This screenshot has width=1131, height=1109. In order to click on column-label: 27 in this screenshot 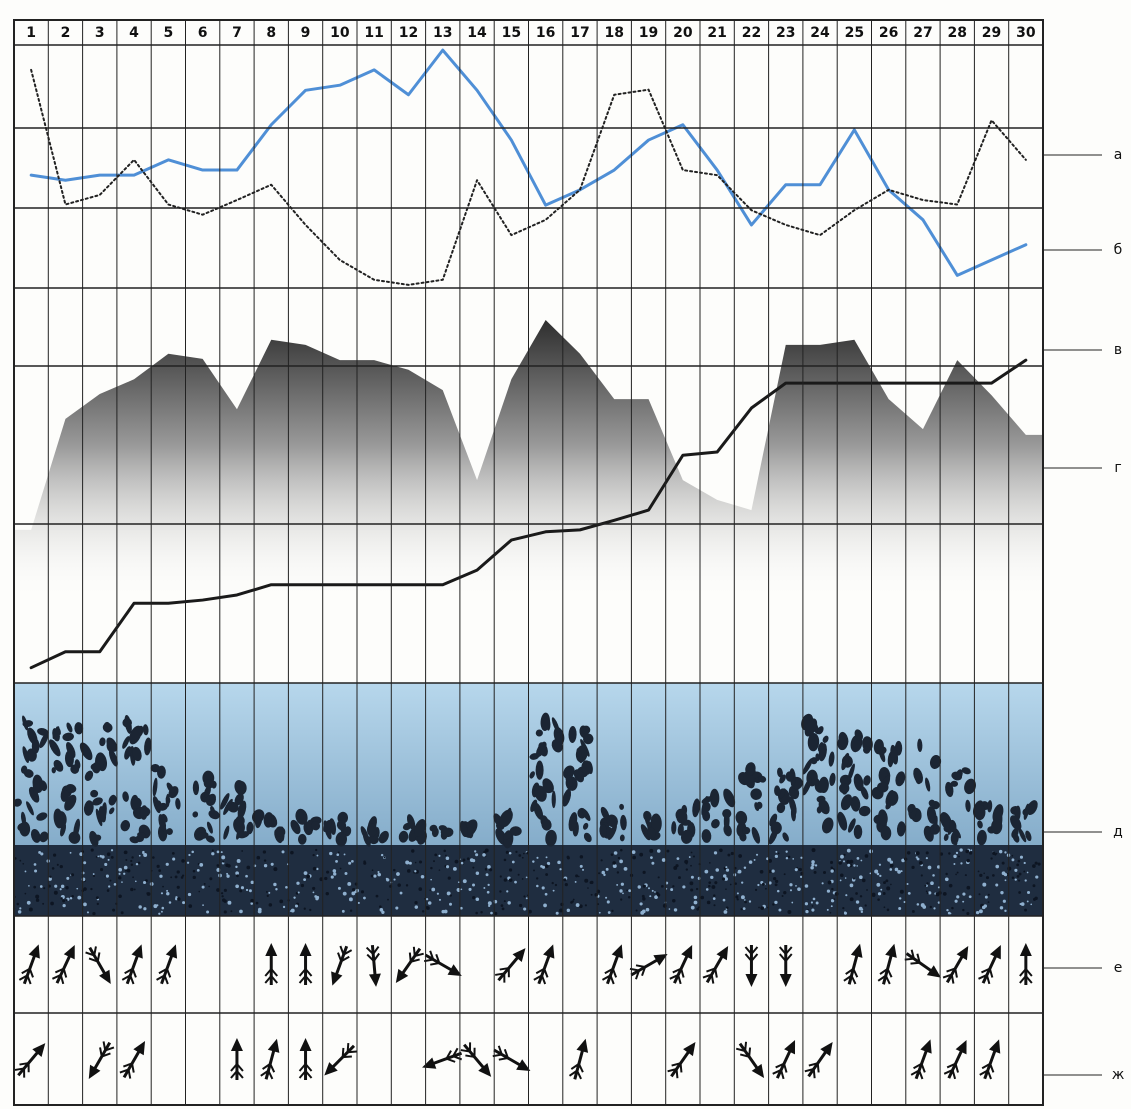, I will do `click(922, 33)`.